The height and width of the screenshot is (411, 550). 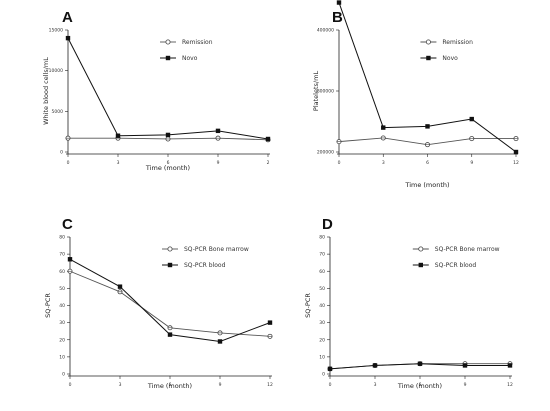 I want to click on y-axis-label: SQ-PCR, so click(x=308, y=305).